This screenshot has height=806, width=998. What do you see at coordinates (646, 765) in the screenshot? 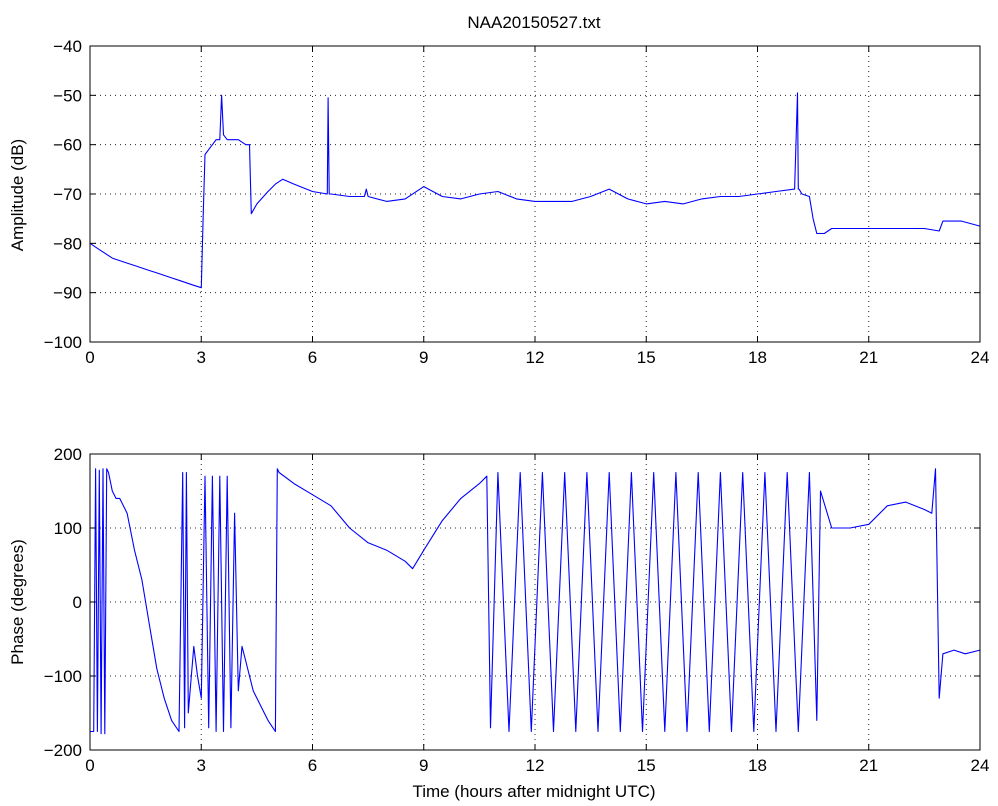
I see `phase-xtick-label: 15` at bounding box center [646, 765].